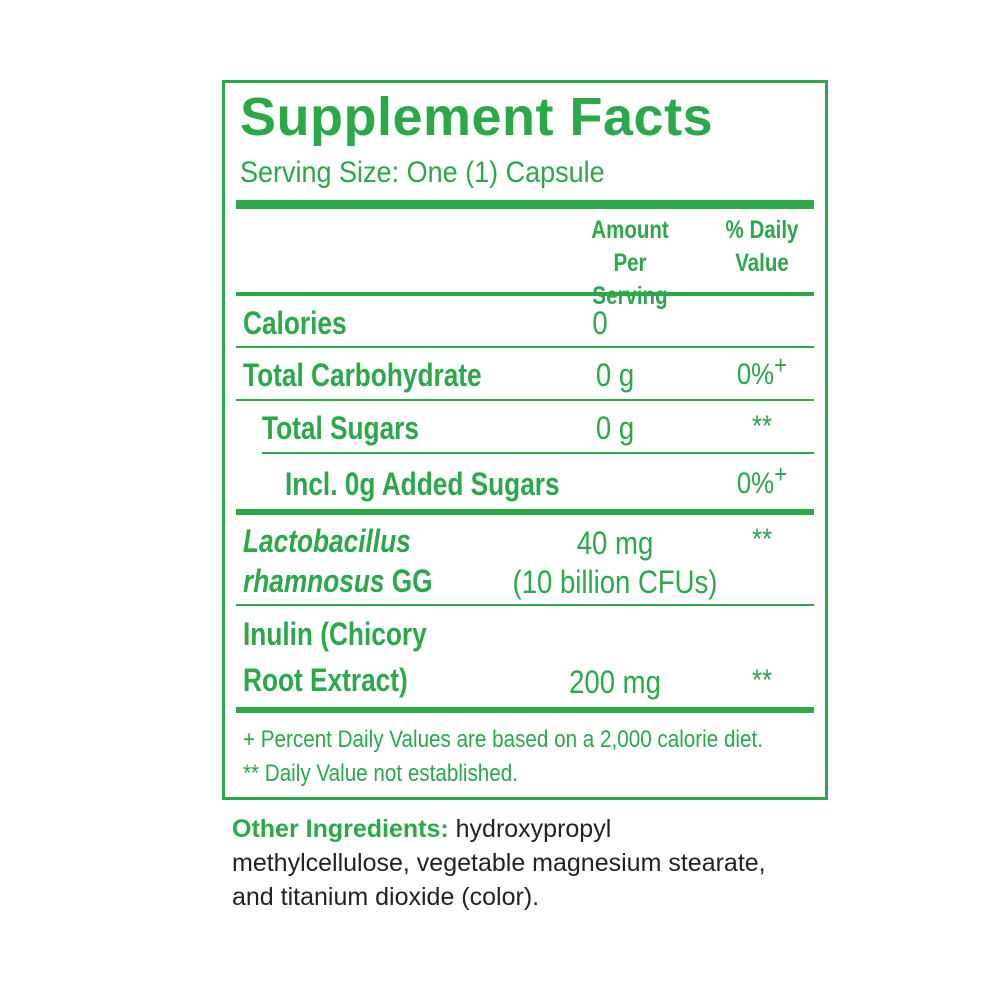 This screenshot has height=1000, width=1000. Describe the element at coordinates (380, 773) in the screenshot. I see `footnote: ** Daily Value not established.` at that location.